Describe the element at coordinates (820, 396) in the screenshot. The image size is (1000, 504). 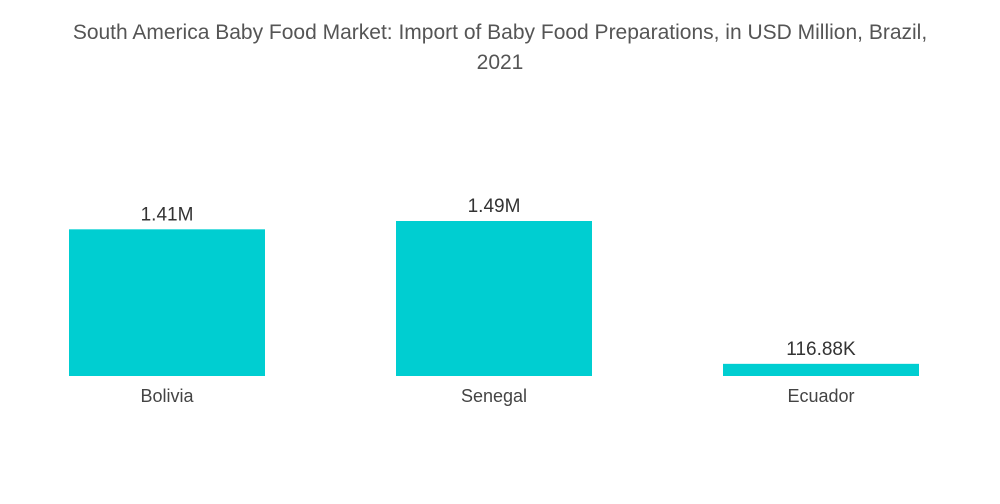
I see `category-label-ecuador: Ecuador` at that location.